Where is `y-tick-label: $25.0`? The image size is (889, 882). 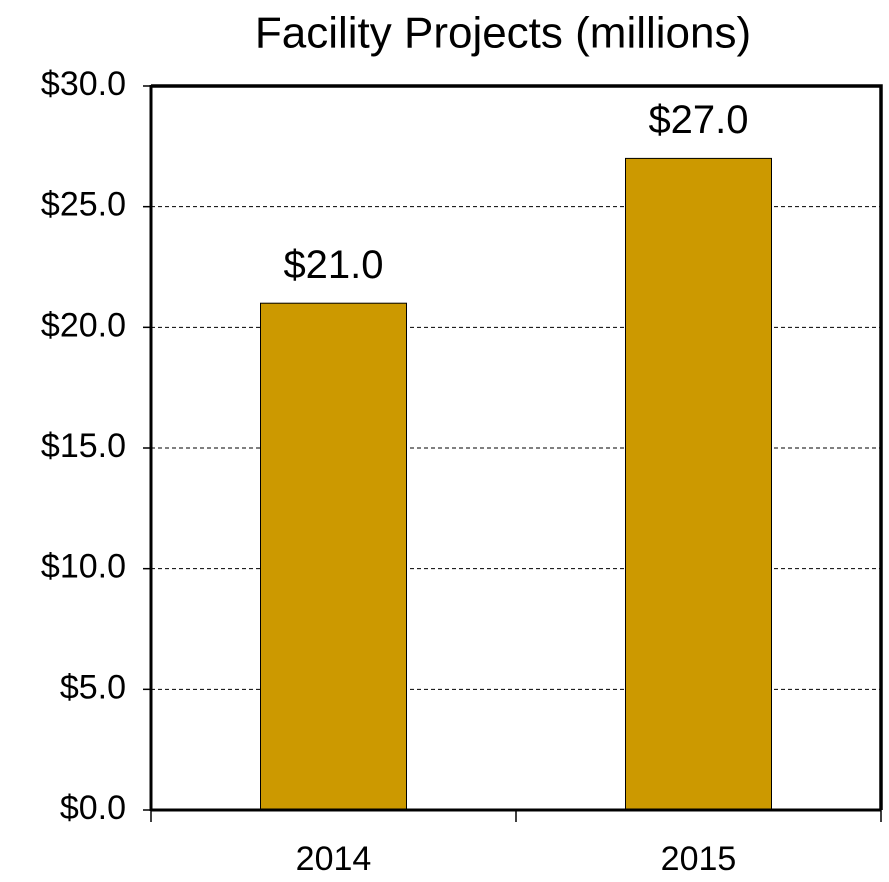 y-tick-label: $25.0 is located at coordinates (83, 205).